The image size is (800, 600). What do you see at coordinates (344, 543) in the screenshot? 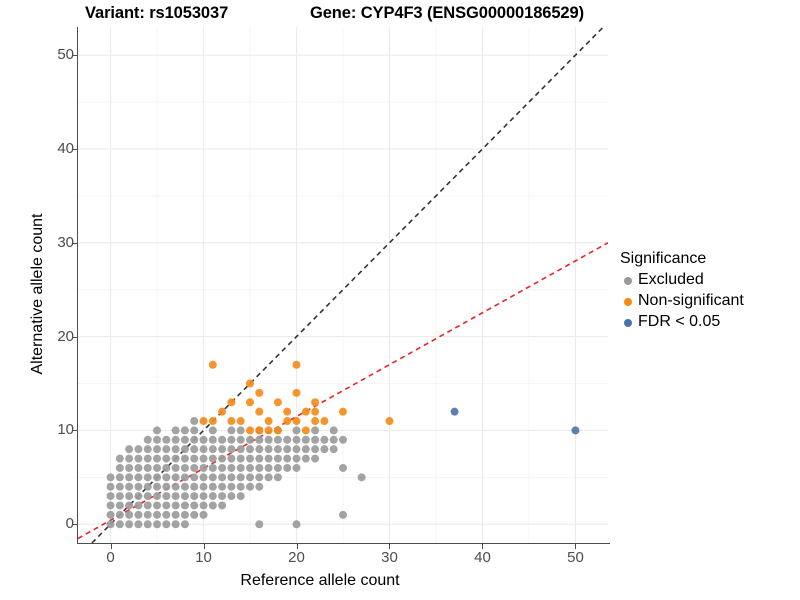
I see `x-axis-line` at bounding box center [344, 543].